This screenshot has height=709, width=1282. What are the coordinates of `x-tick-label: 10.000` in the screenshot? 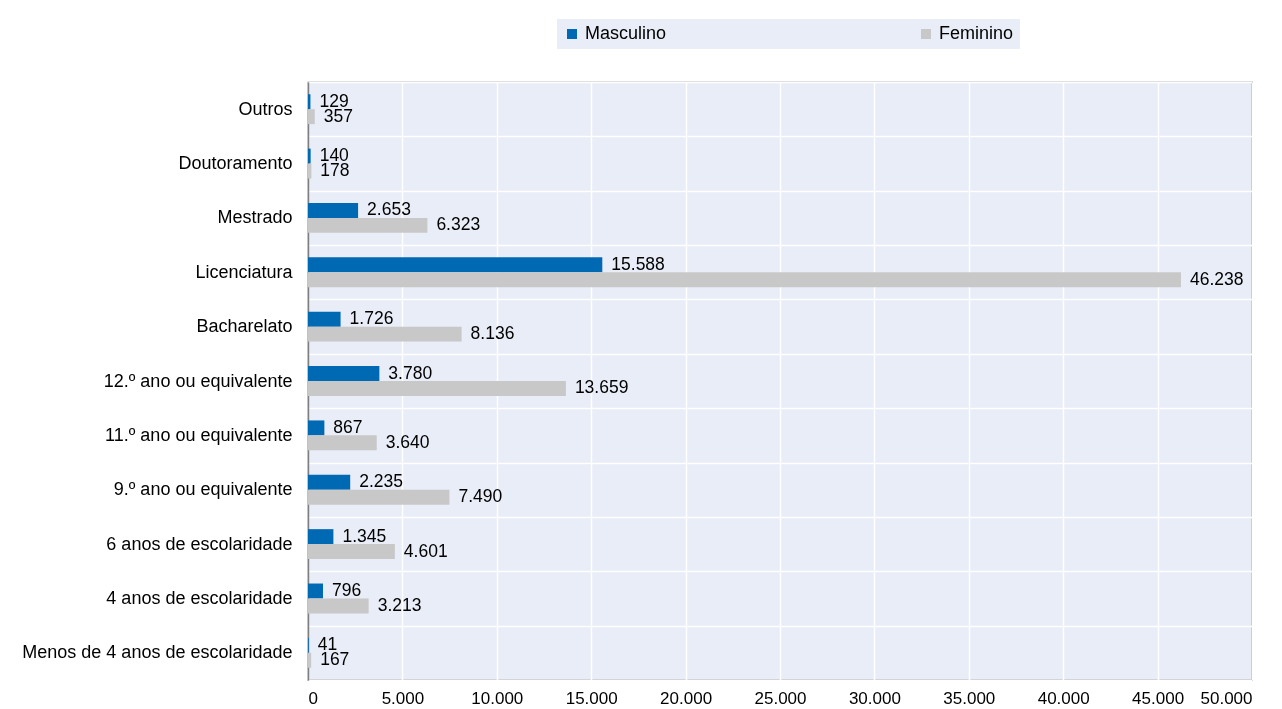 It's located at (497, 698).